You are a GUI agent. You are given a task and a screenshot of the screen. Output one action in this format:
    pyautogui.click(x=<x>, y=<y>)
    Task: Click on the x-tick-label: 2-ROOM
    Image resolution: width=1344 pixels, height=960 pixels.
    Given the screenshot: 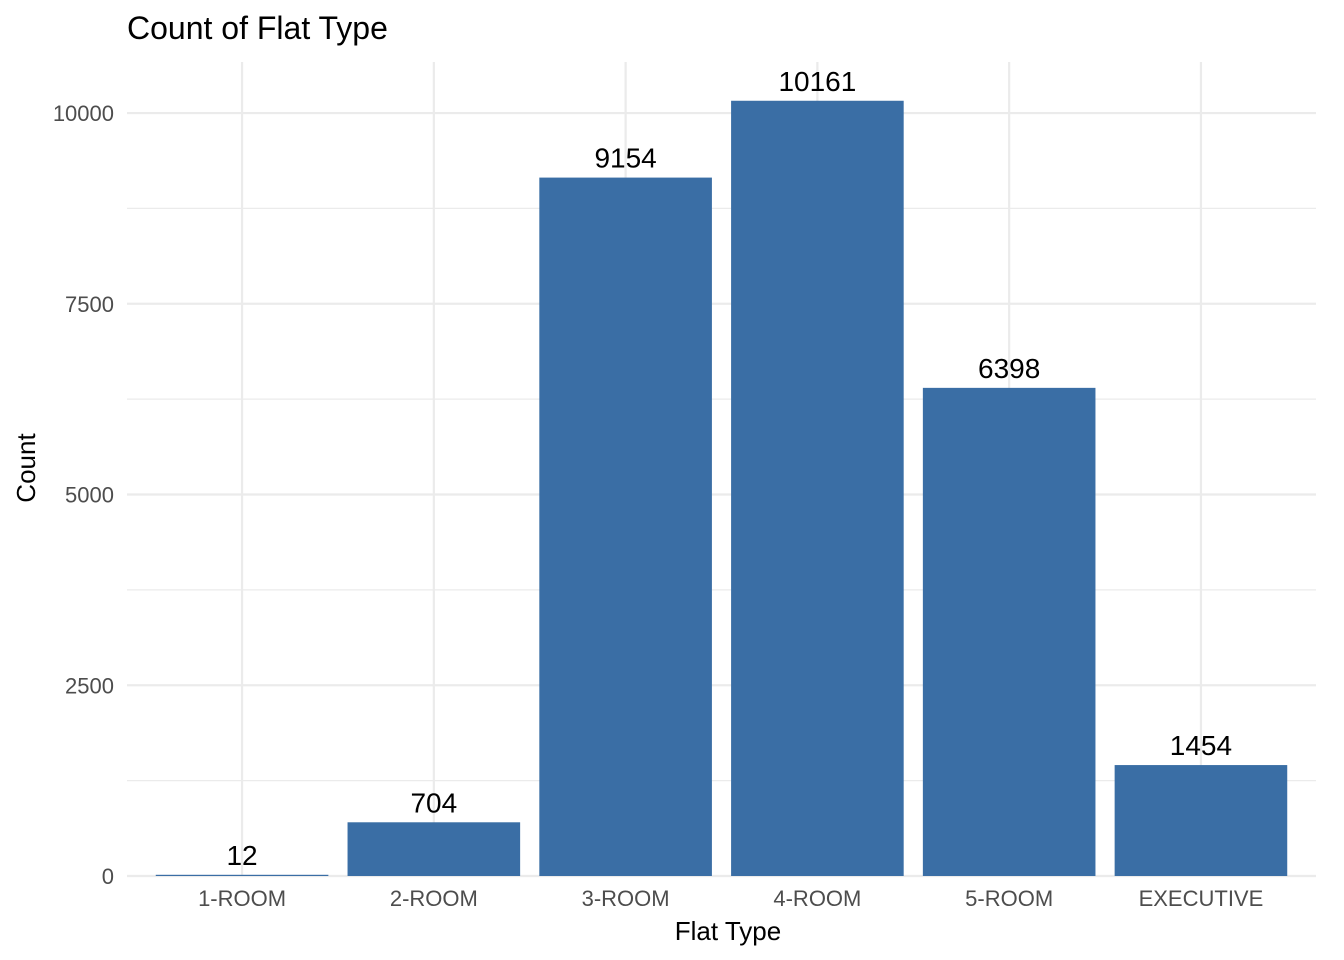 What is the action you would take?
    pyautogui.click(x=434, y=898)
    